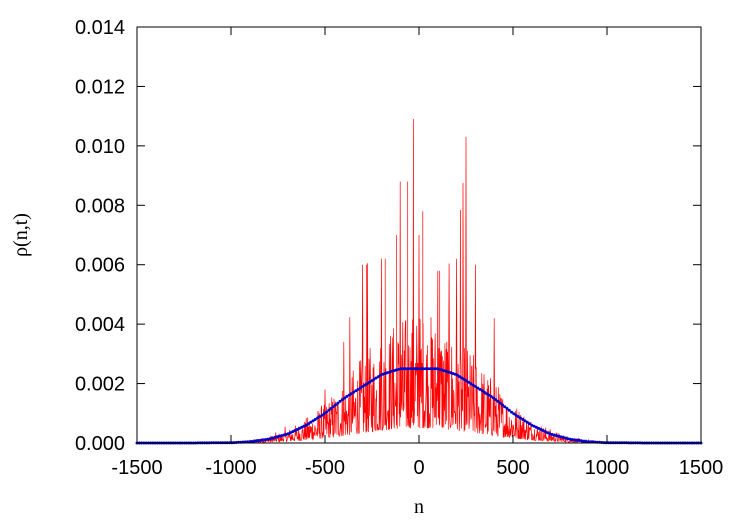 Image resolution: width=747 pixels, height=523 pixels. Describe the element at coordinates (100, 385) in the screenshot. I see `y-tick-label: 0.002` at that location.